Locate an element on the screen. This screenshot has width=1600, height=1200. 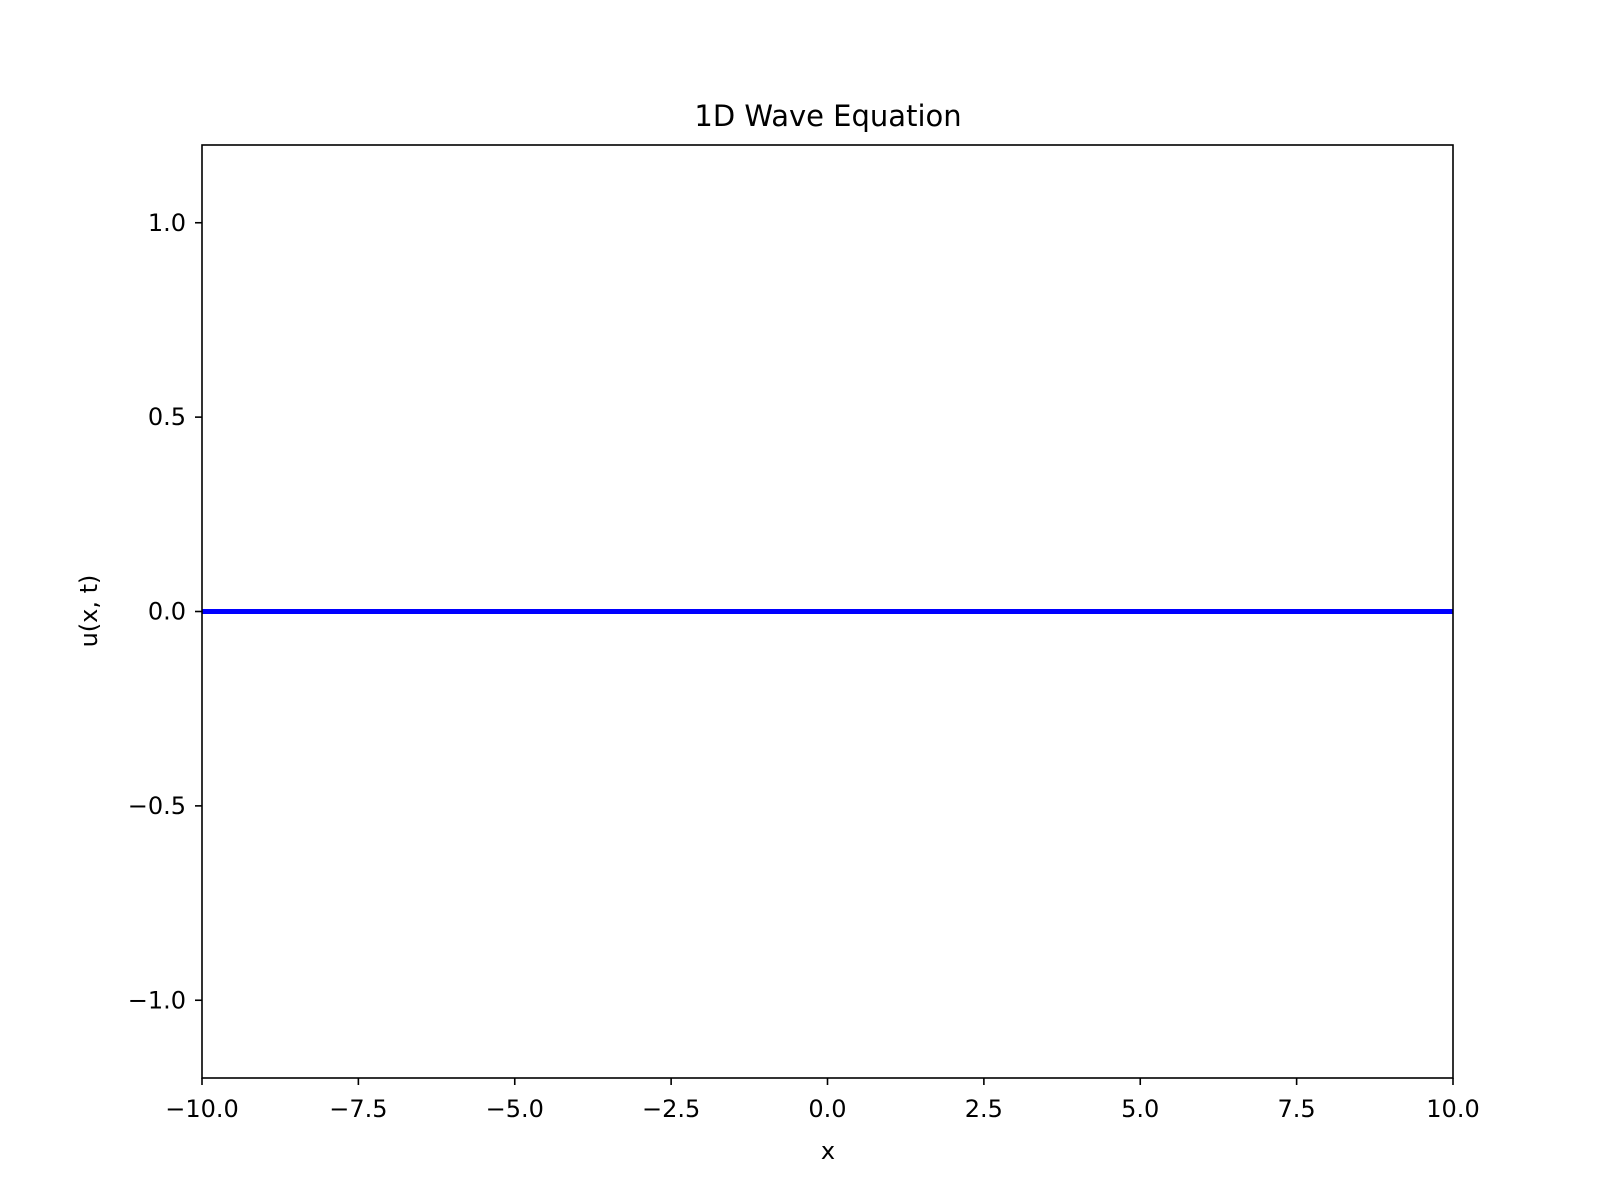
y-axis-label: u(x, t) is located at coordinates (89, 611).